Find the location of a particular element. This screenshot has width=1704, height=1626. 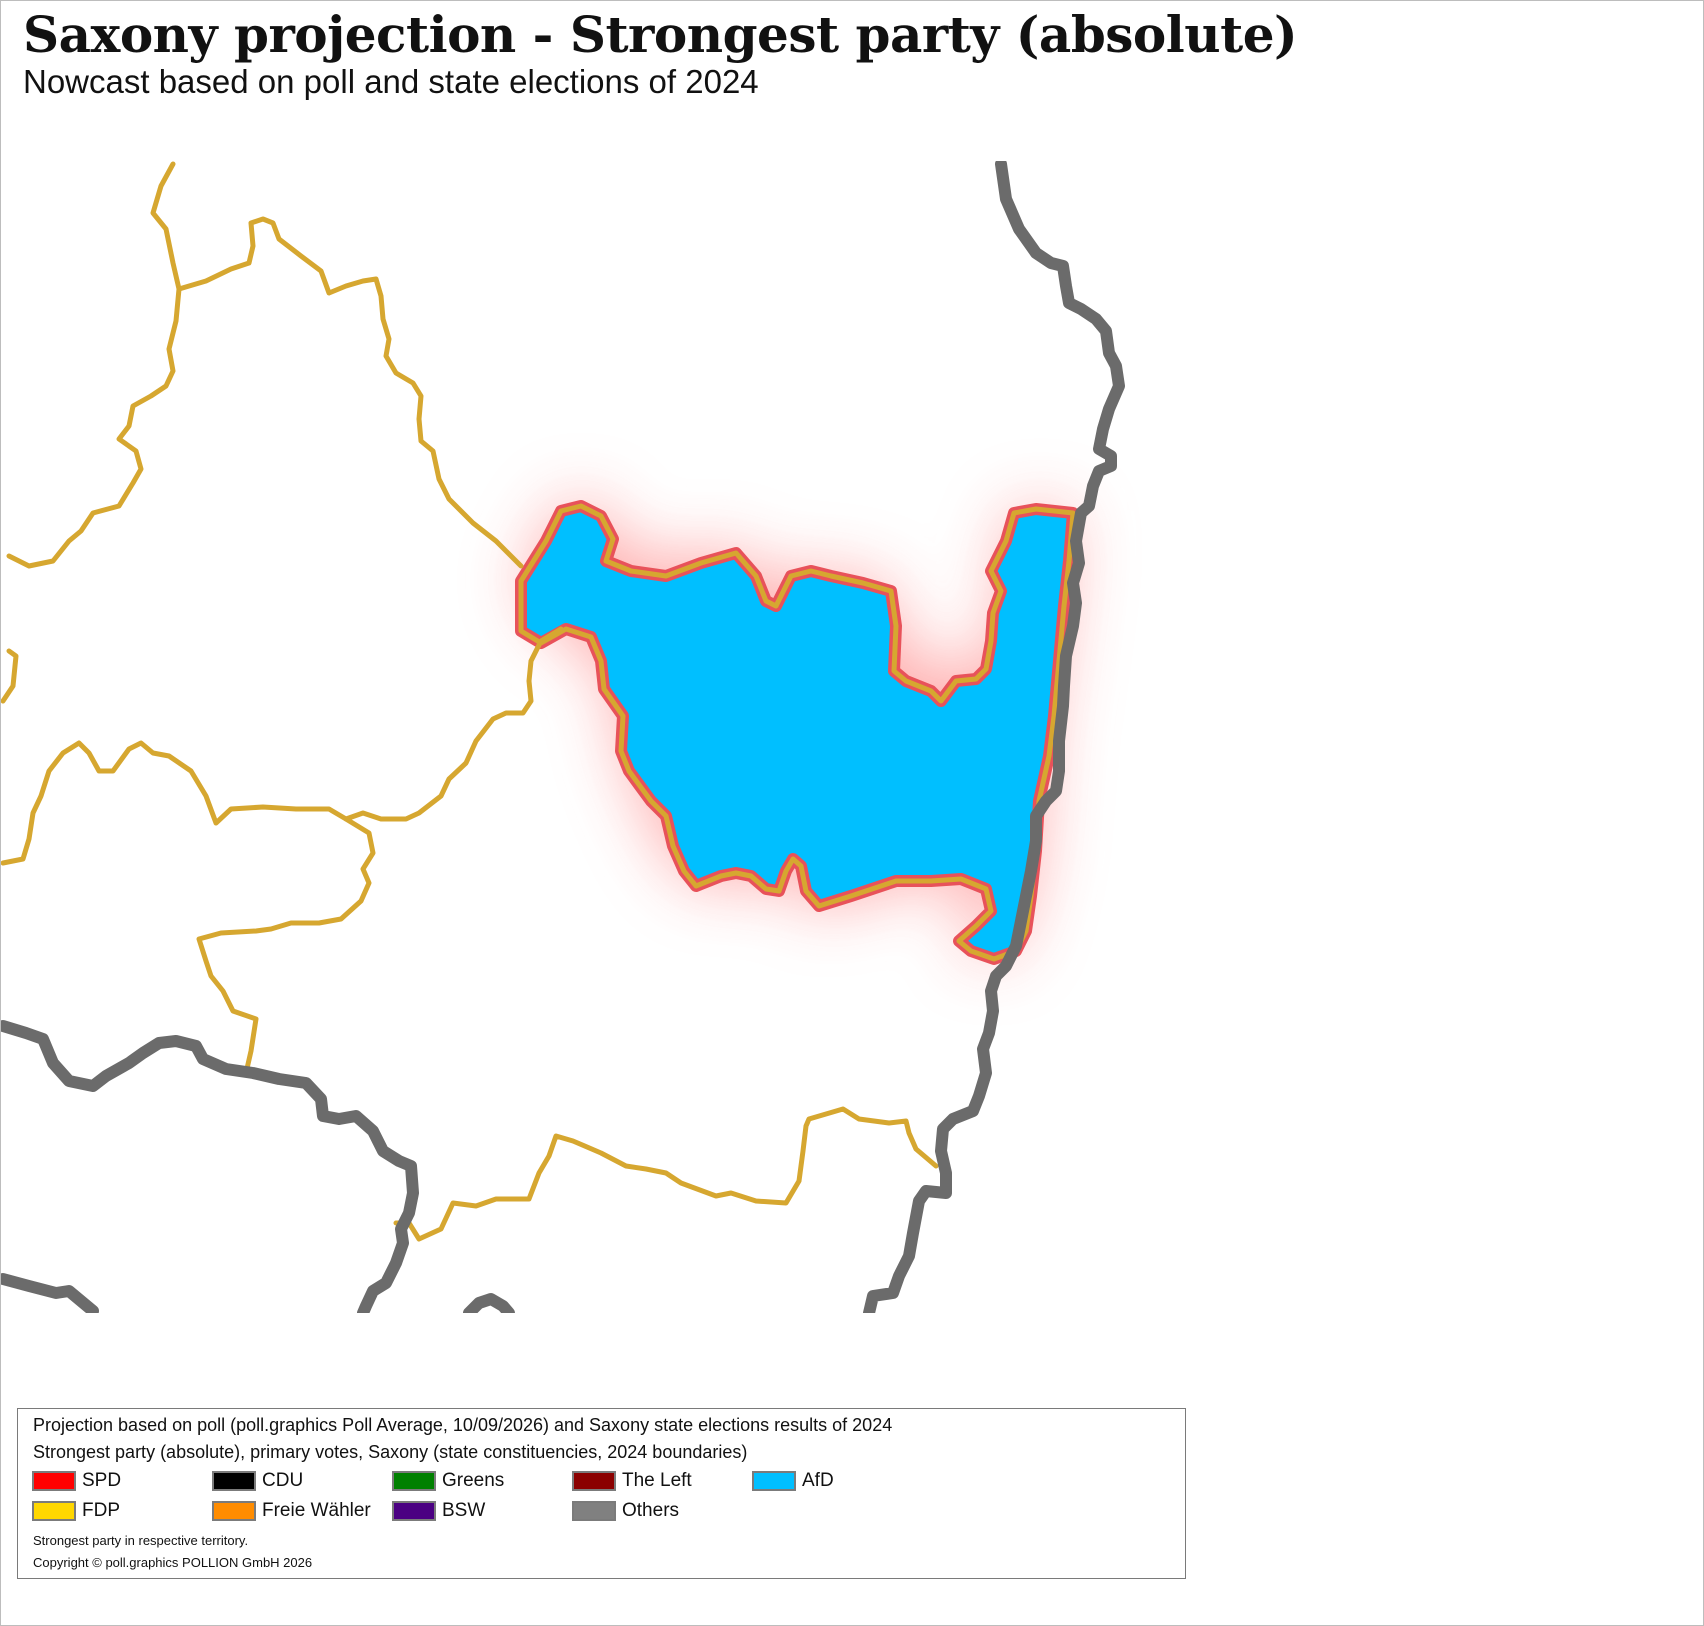

legend-label: AfD is located at coordinates (818, 1480).